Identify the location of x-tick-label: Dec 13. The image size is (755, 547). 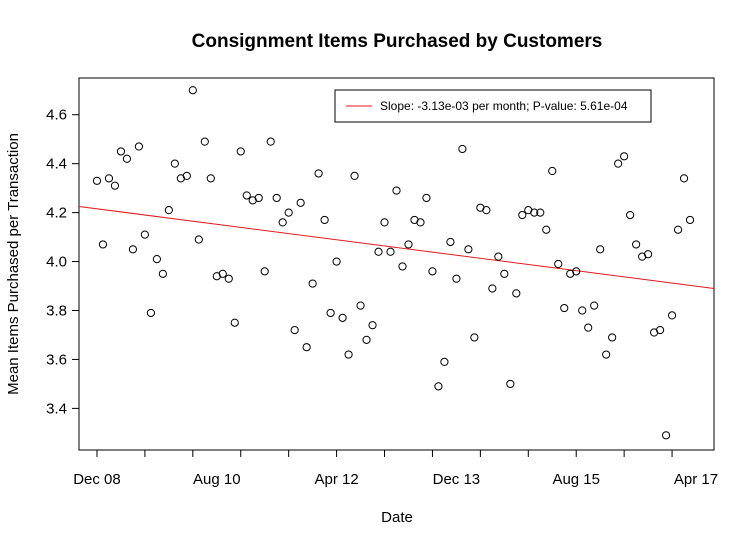
(457, 479).